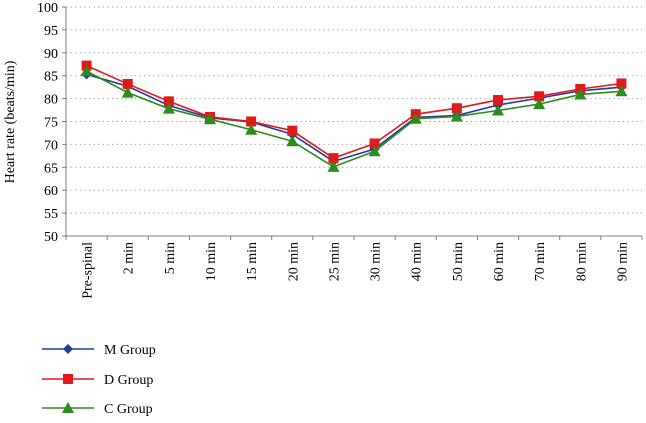  I want to click on legend: M Group D Group C Group, so click(99, 380).